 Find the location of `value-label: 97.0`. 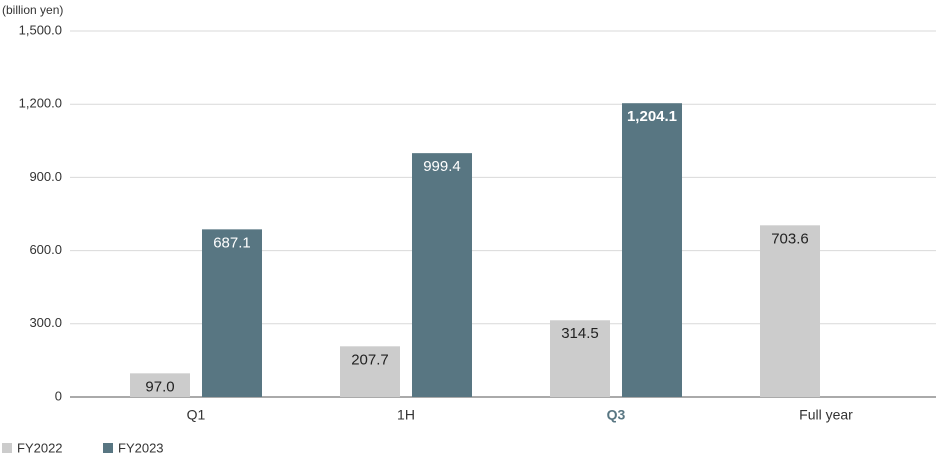

value-label: 97.0 is located at coordinates (159, 386).